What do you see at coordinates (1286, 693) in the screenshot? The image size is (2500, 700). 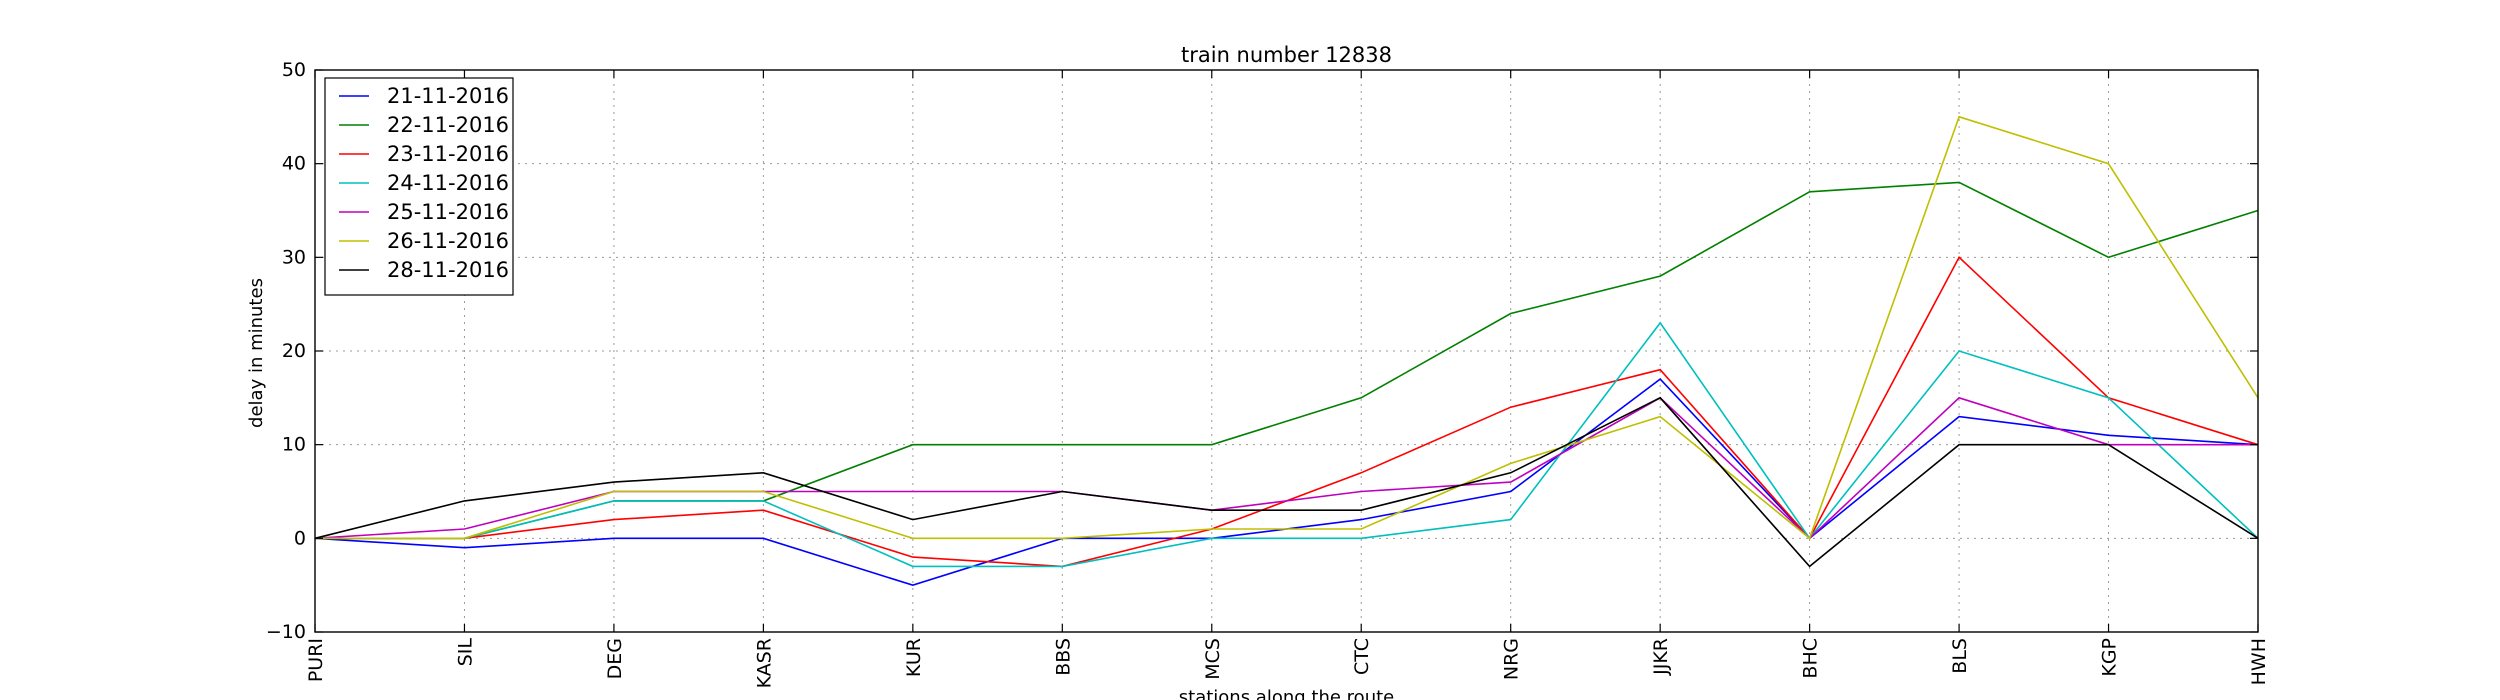 I see `x-axis-label: stations along the route` at bounding box center [1286, 693].